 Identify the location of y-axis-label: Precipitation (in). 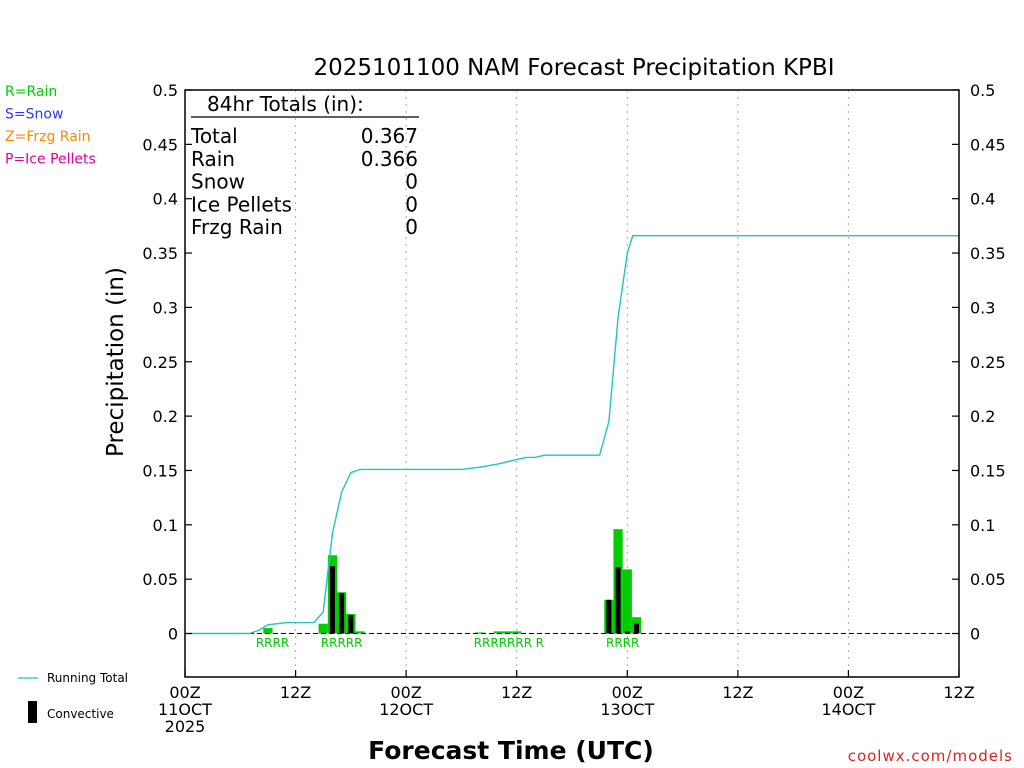
(116, 362).